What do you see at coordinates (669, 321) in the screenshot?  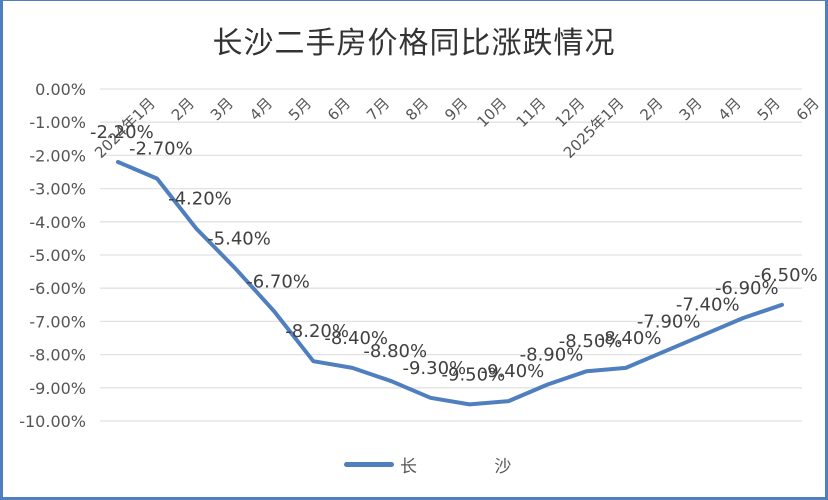 I see `data-label: -7.90%` at bounding box center [669, 321].